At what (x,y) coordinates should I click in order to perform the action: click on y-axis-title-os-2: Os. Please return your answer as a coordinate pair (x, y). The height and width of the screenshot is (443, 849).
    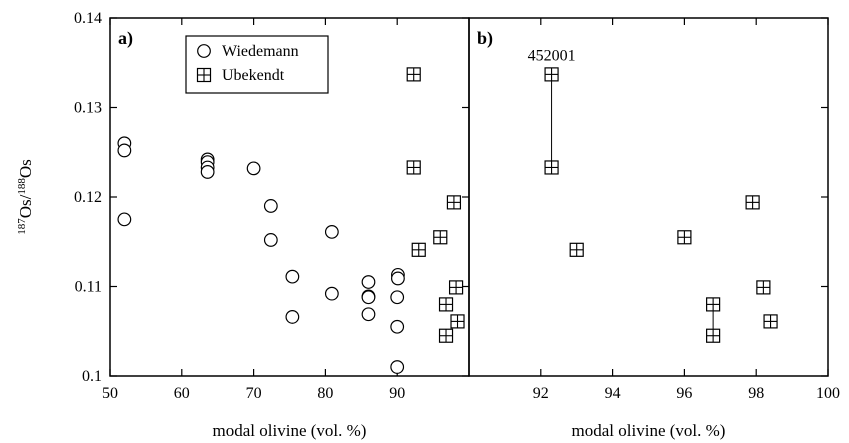
    Looking at the image, I should click on (25, 168).